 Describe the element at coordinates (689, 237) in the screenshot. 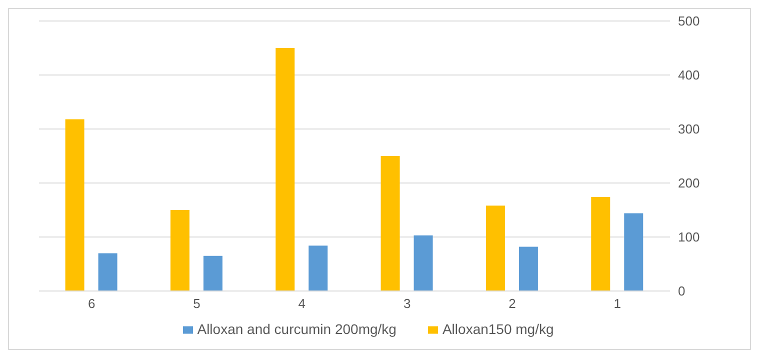

I see `y-tick-label: 100` at that location.